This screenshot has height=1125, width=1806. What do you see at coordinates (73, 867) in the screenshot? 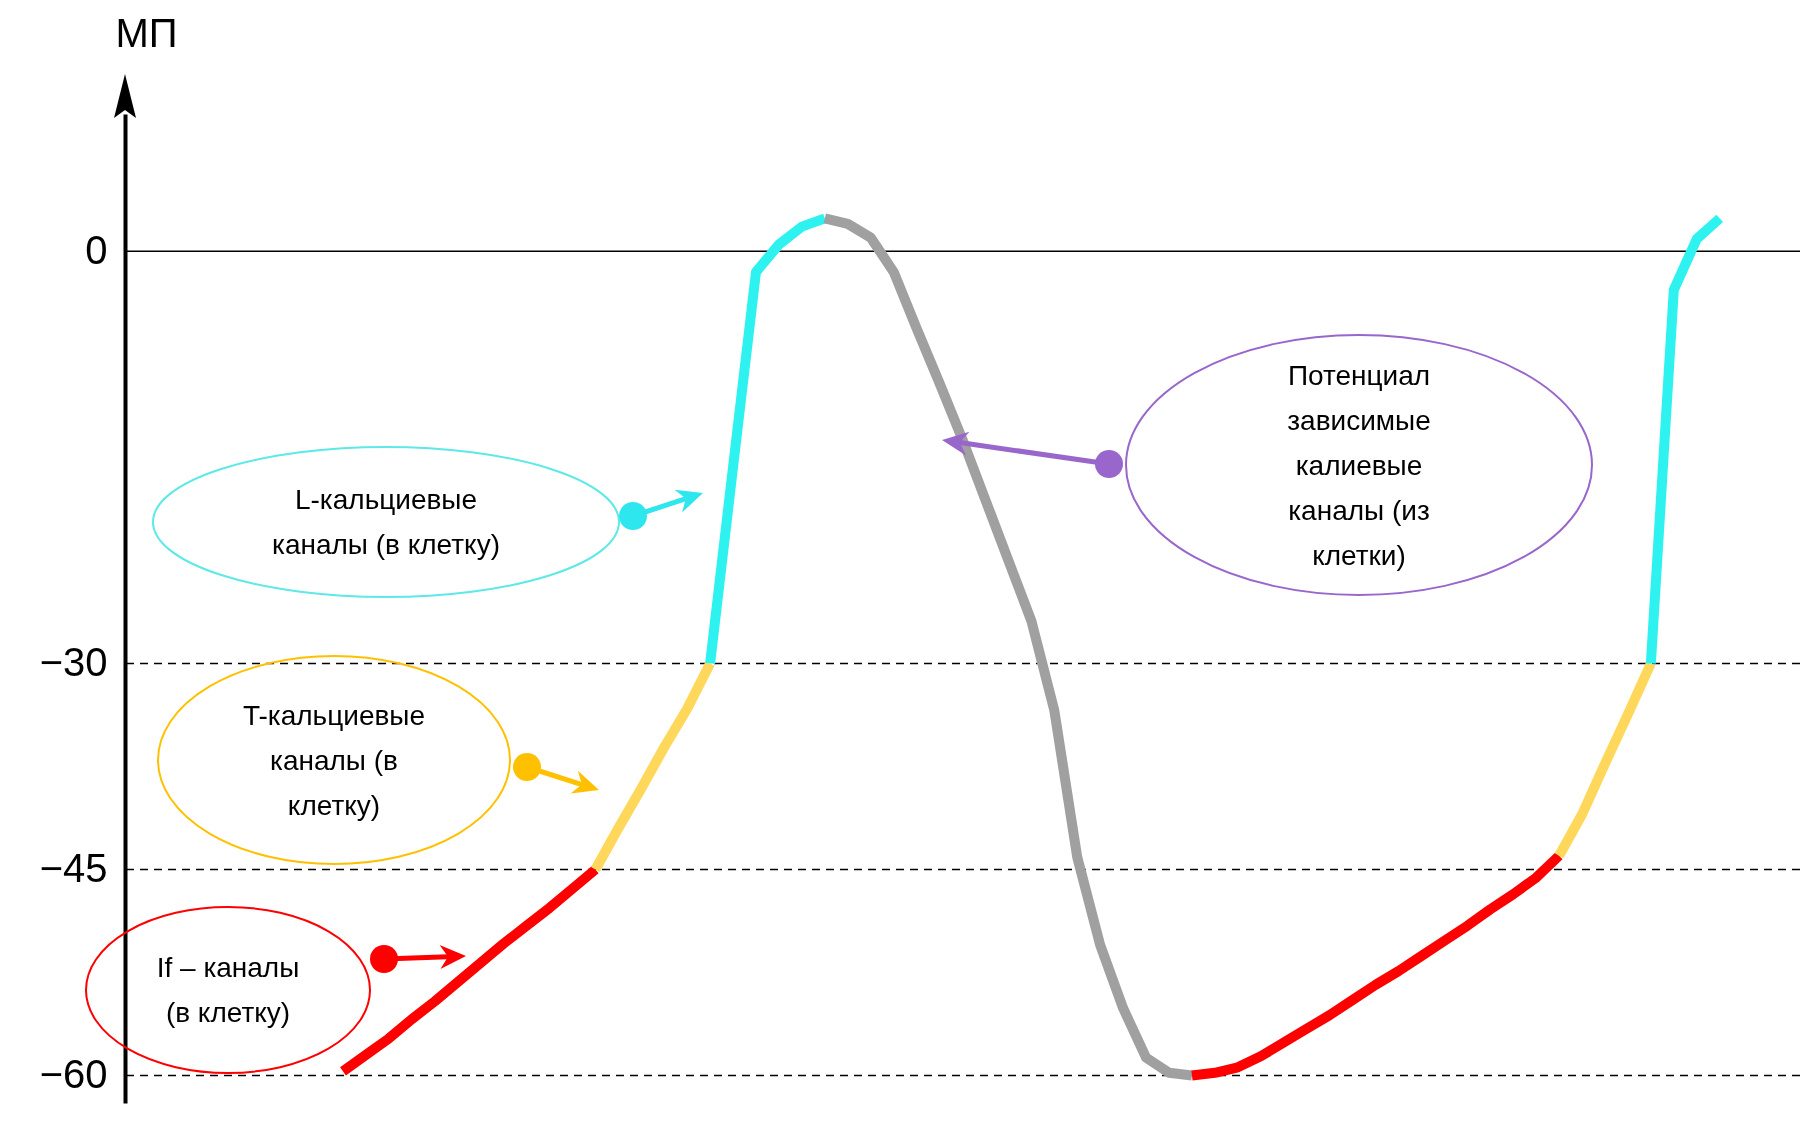
I see `y-tick-label: −45` at bounding box center [73, 867].